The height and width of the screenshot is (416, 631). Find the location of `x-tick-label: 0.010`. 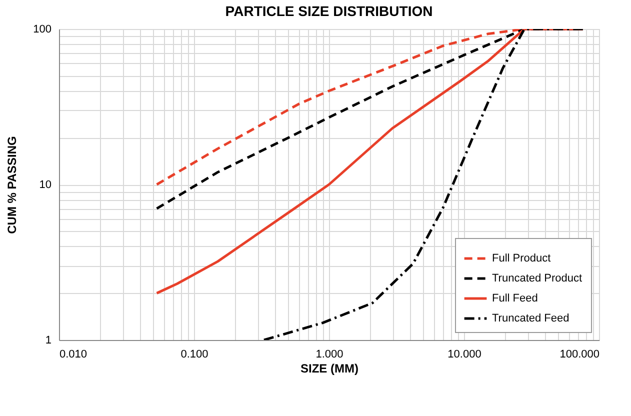

x-tick-label: 0.010 is located at coordinates (74, 354).